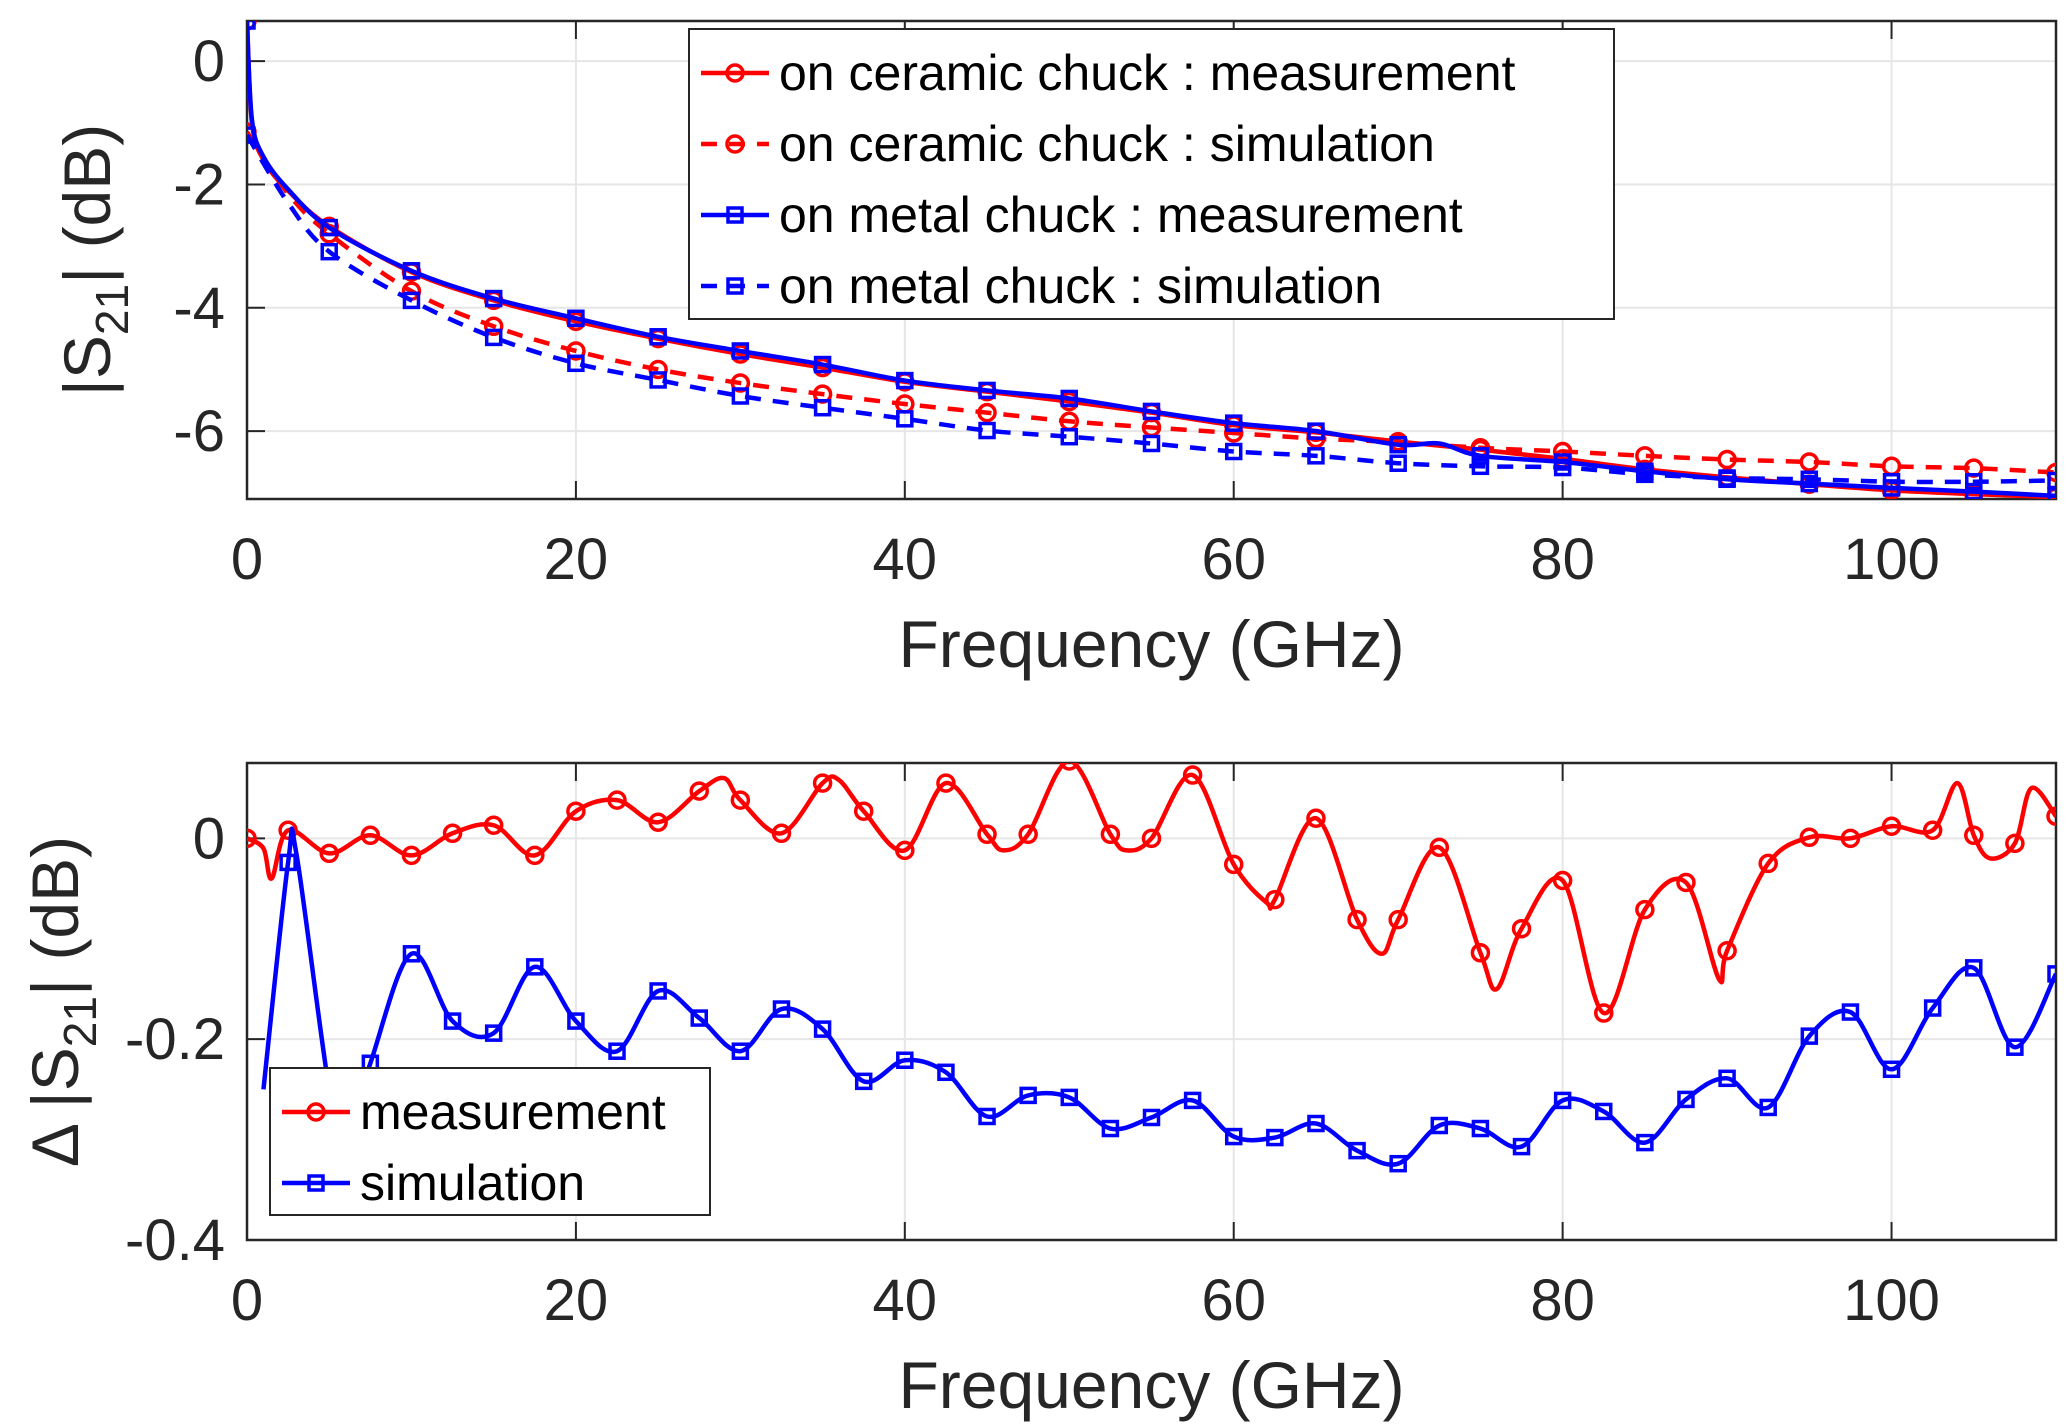  Describe the element at coordinates (199, 431) in the screenshot. I see `y-tick-label: -6` at that location.